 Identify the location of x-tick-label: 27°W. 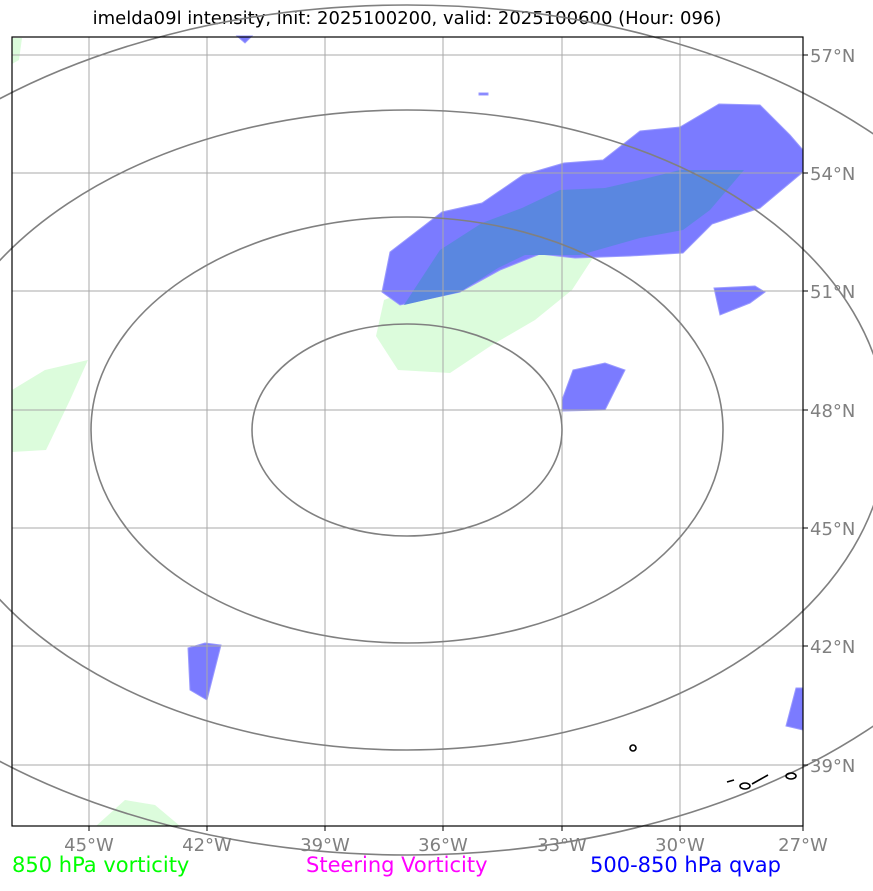
(803, 845).